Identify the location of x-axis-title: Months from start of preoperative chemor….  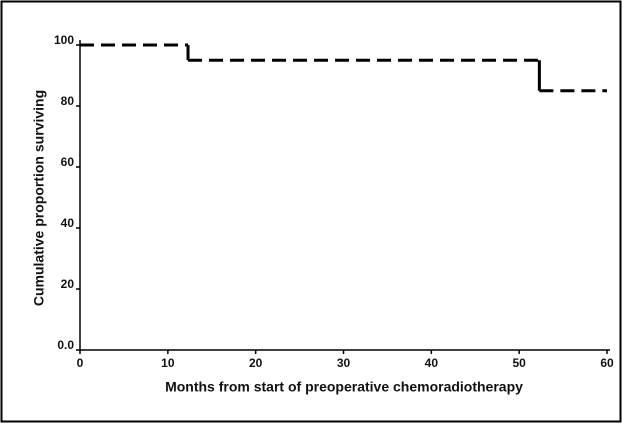
(344, 387).